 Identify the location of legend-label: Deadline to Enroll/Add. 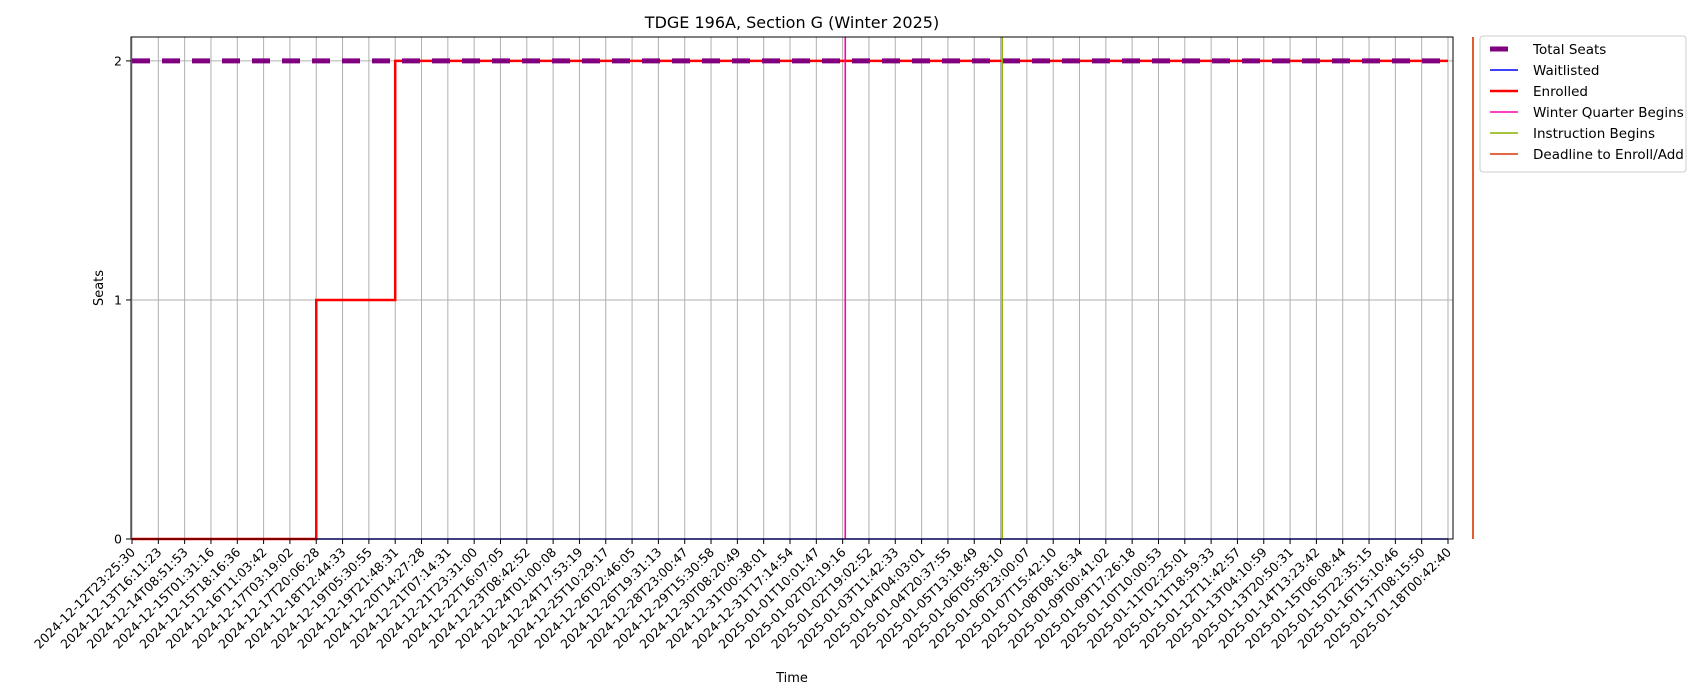
(1608, 155).